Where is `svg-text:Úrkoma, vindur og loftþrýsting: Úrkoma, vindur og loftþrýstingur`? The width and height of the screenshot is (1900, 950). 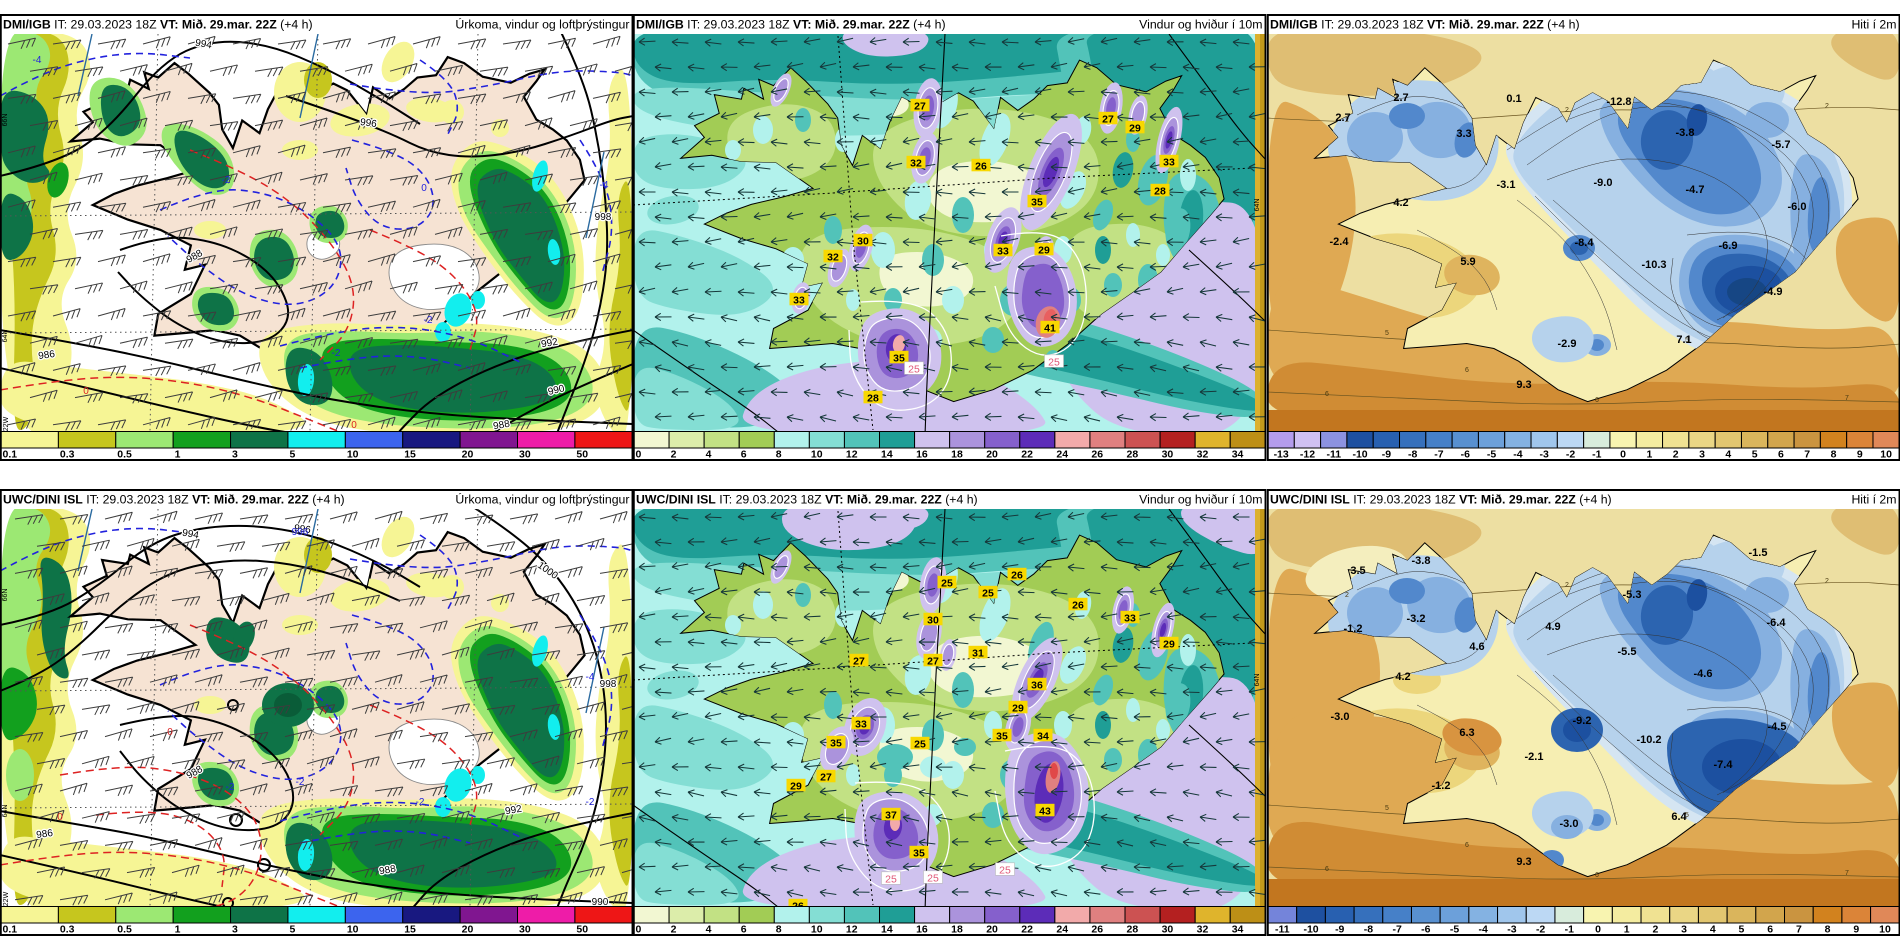 svg-text:Úrkoma, vindur og loftþrýsting: Úrkoma, vindur og loftþrýstingur is located at coordinates (542, 499).